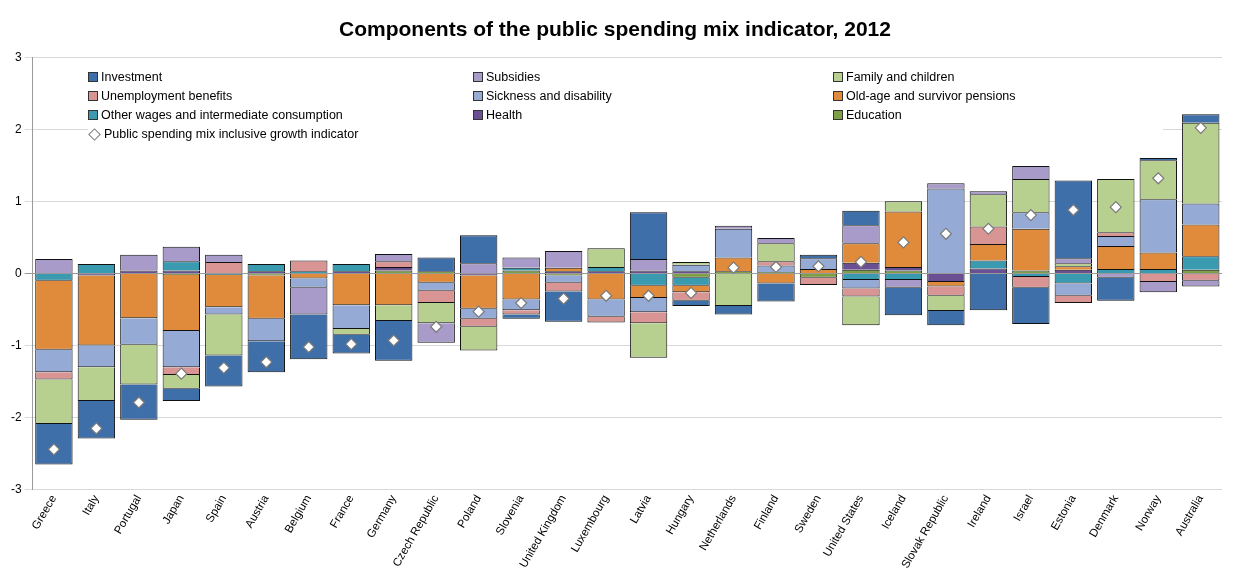 Image resolution: width=1239 pixels, height=583 pixels. I want to click on legend-label: Investment, so click(132, 77).